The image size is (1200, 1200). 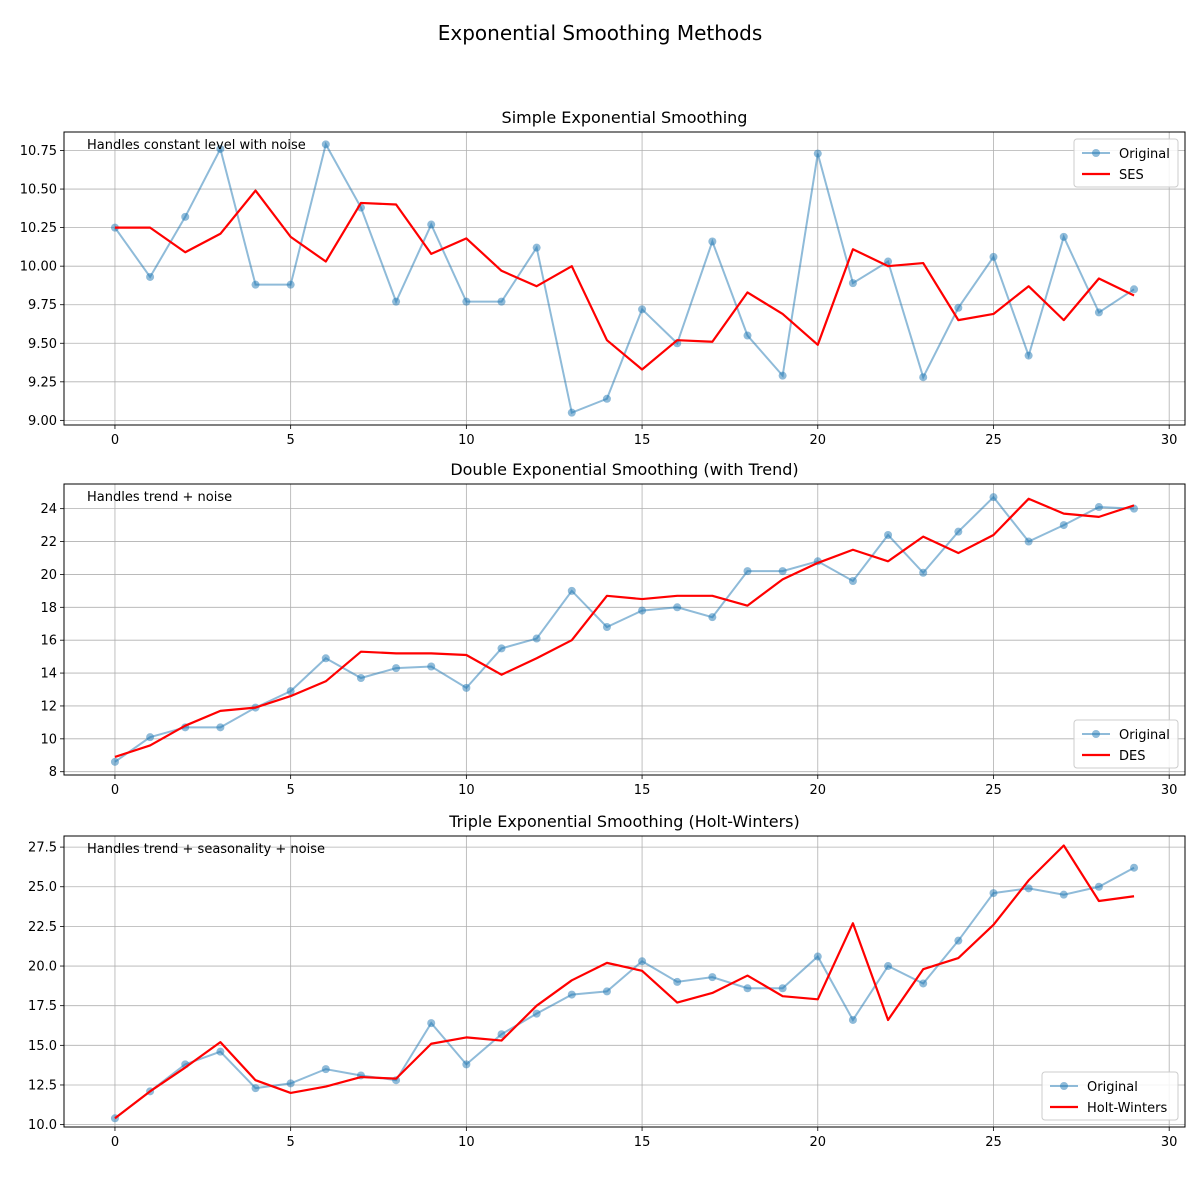 What do you see at coordinates (48, 575) in the screenshot?
I see `y-tick-label: 20` at bounding box center [48, 575].